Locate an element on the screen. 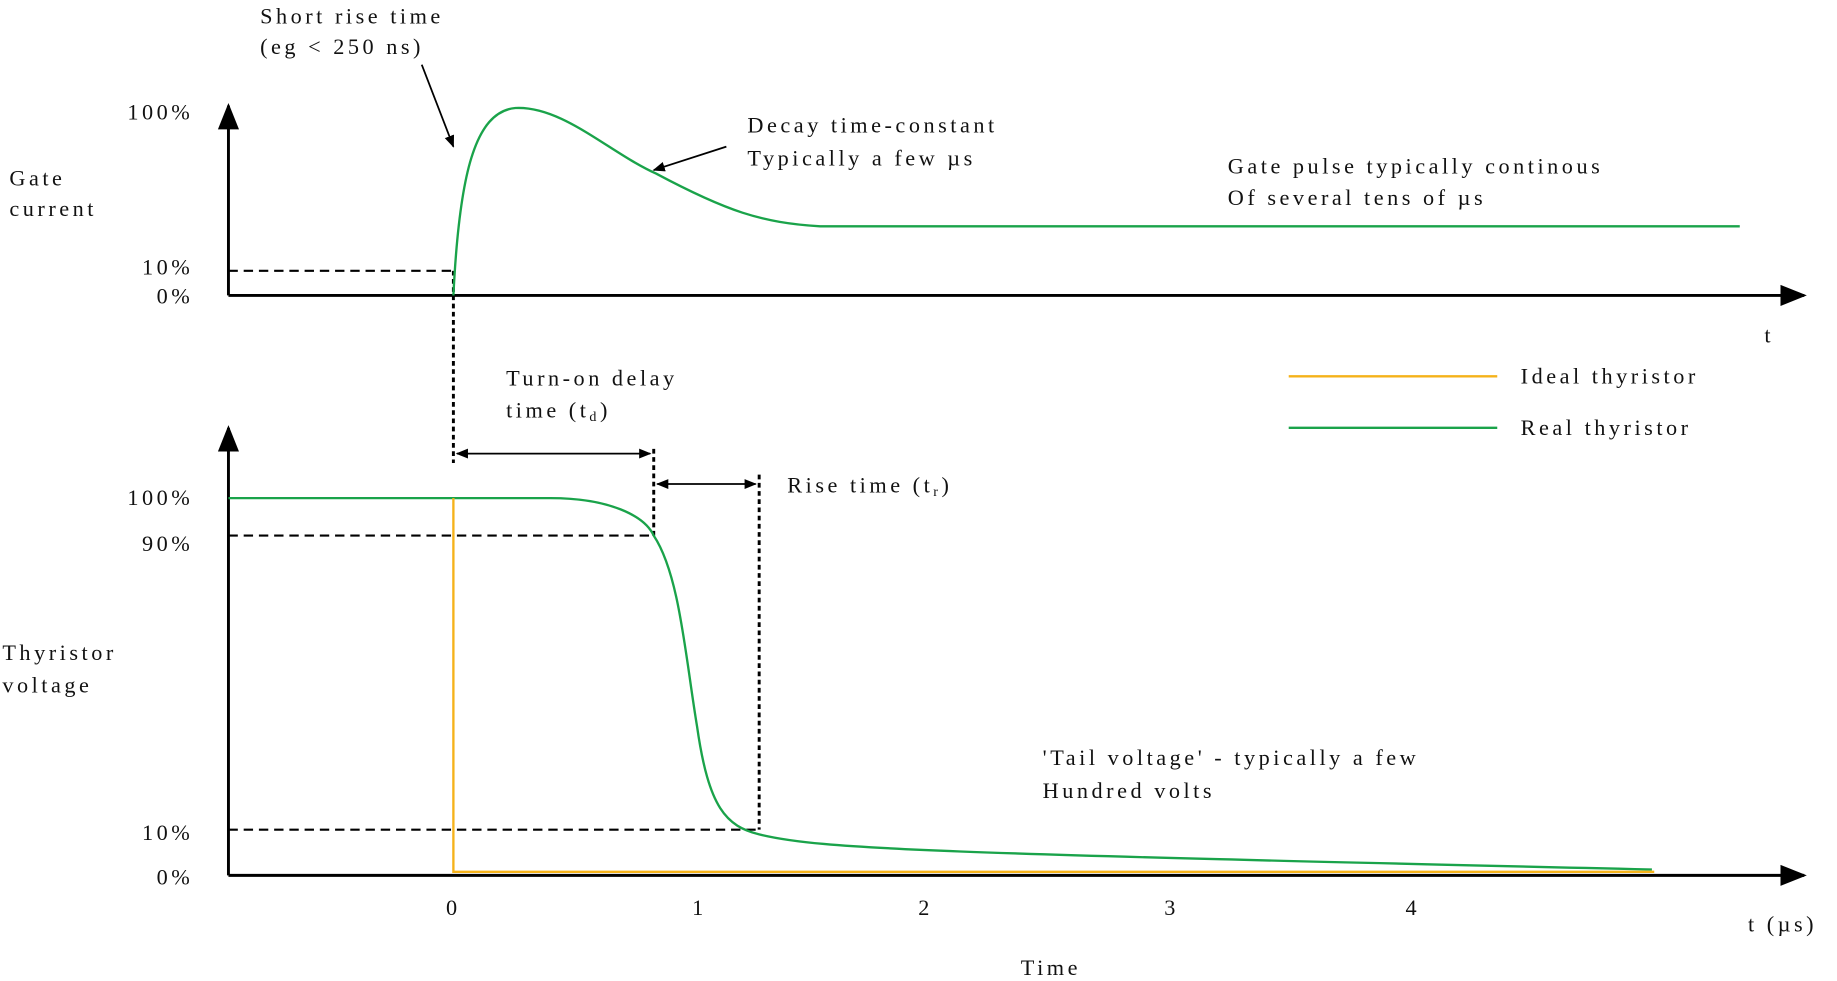 Image resolution: width=1837 pixels, height=981 pixels. subscript: d is located at coordinates (594, 417).